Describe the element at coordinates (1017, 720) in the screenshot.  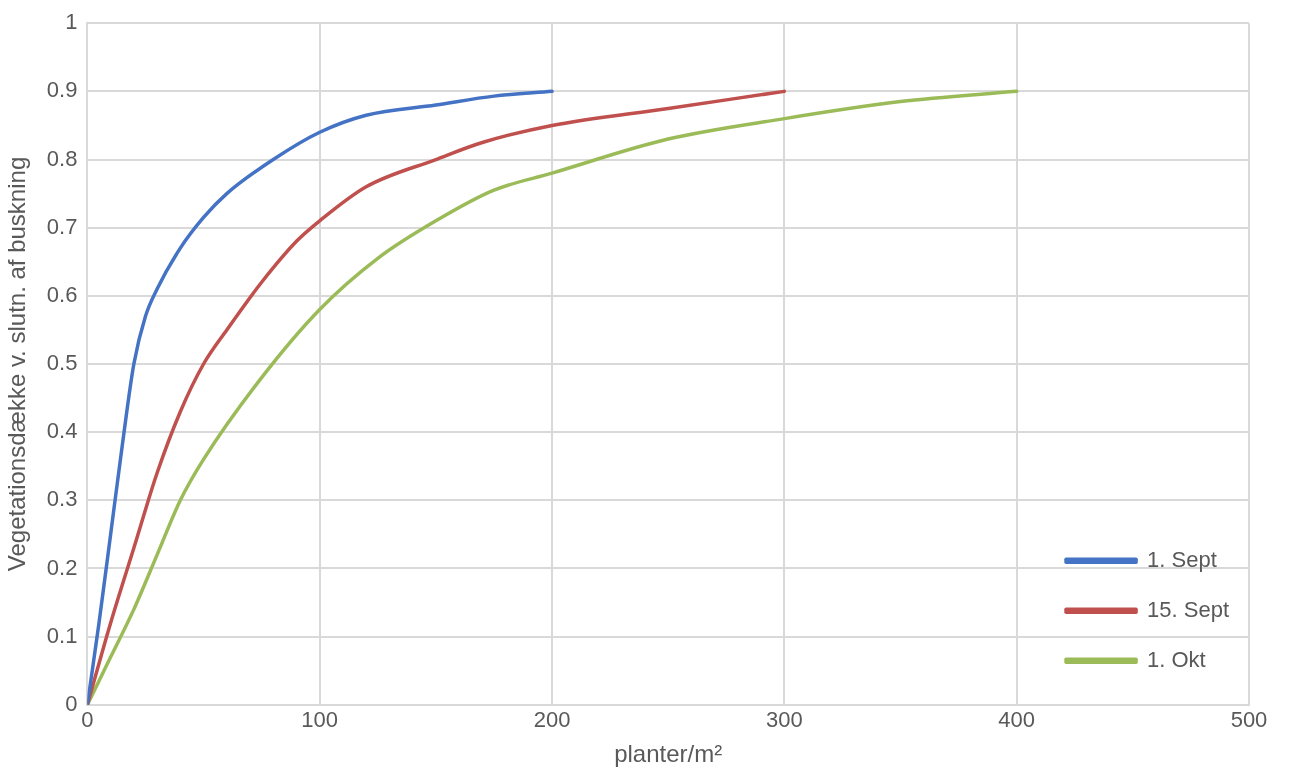
I see `x-tick-label: 400` at that location.